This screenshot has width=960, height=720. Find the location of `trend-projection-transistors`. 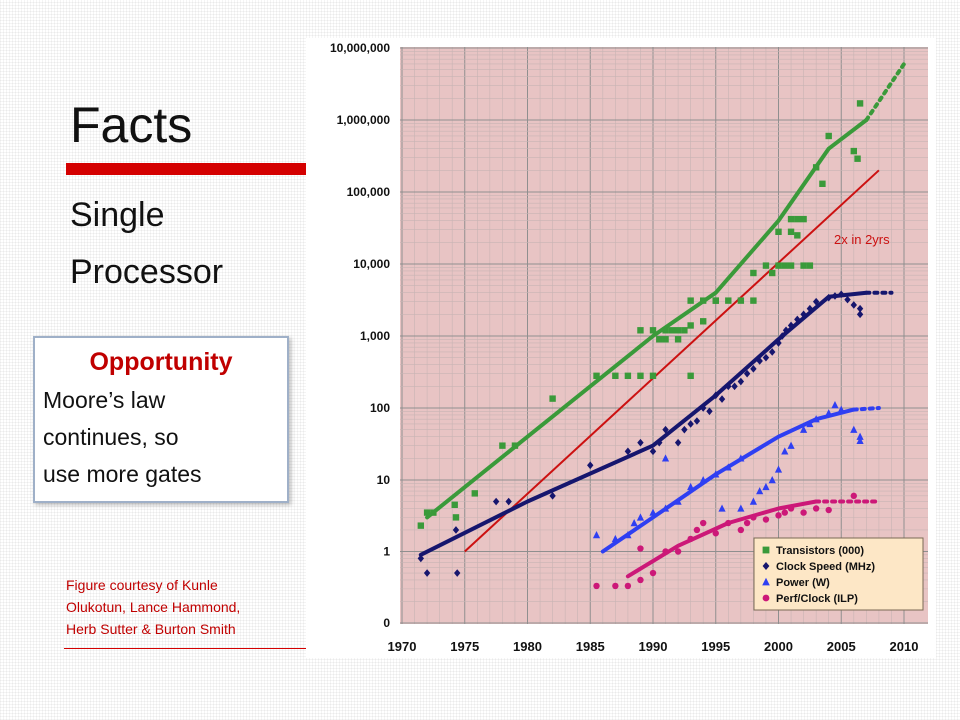

trend-projection-transistors is located at coordinates (885, 92).